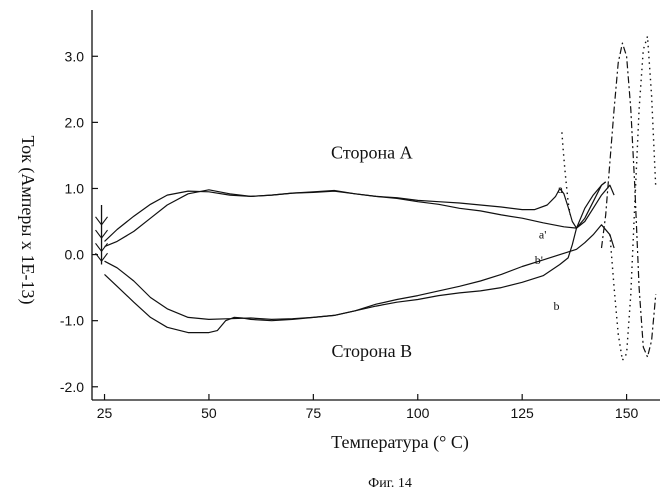 The image size is (664, 500). Describe the element at coordinates (522, 413) in the screenshot. I see `x-tick-label: 125` at that location.